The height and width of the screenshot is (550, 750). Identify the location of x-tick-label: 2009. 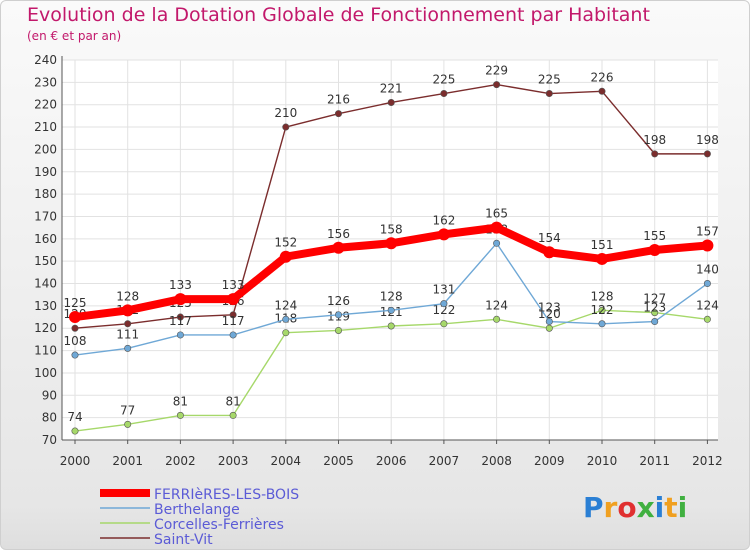
(549, 461).